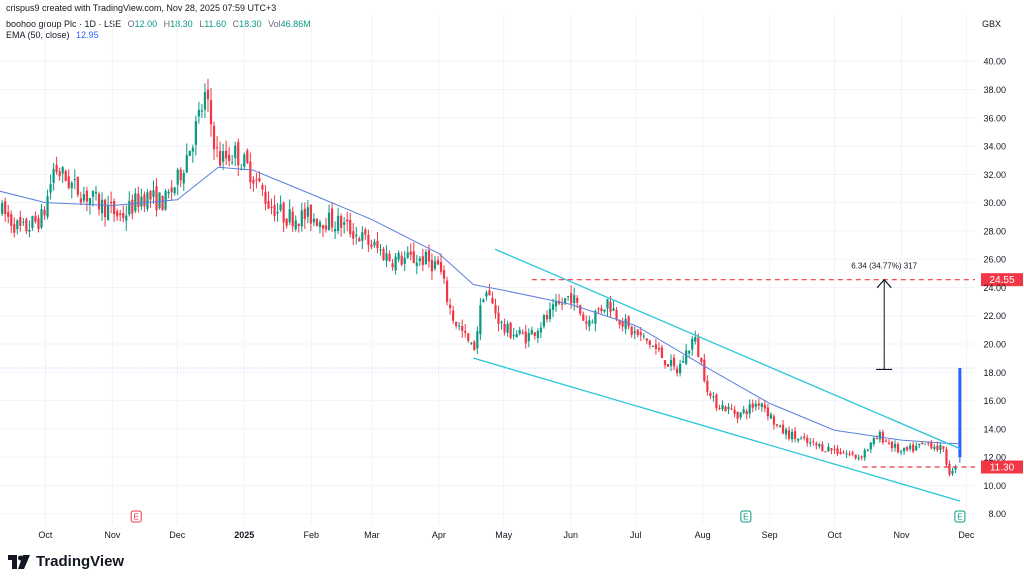  I want to click on low-label: L, so click(202, 24).